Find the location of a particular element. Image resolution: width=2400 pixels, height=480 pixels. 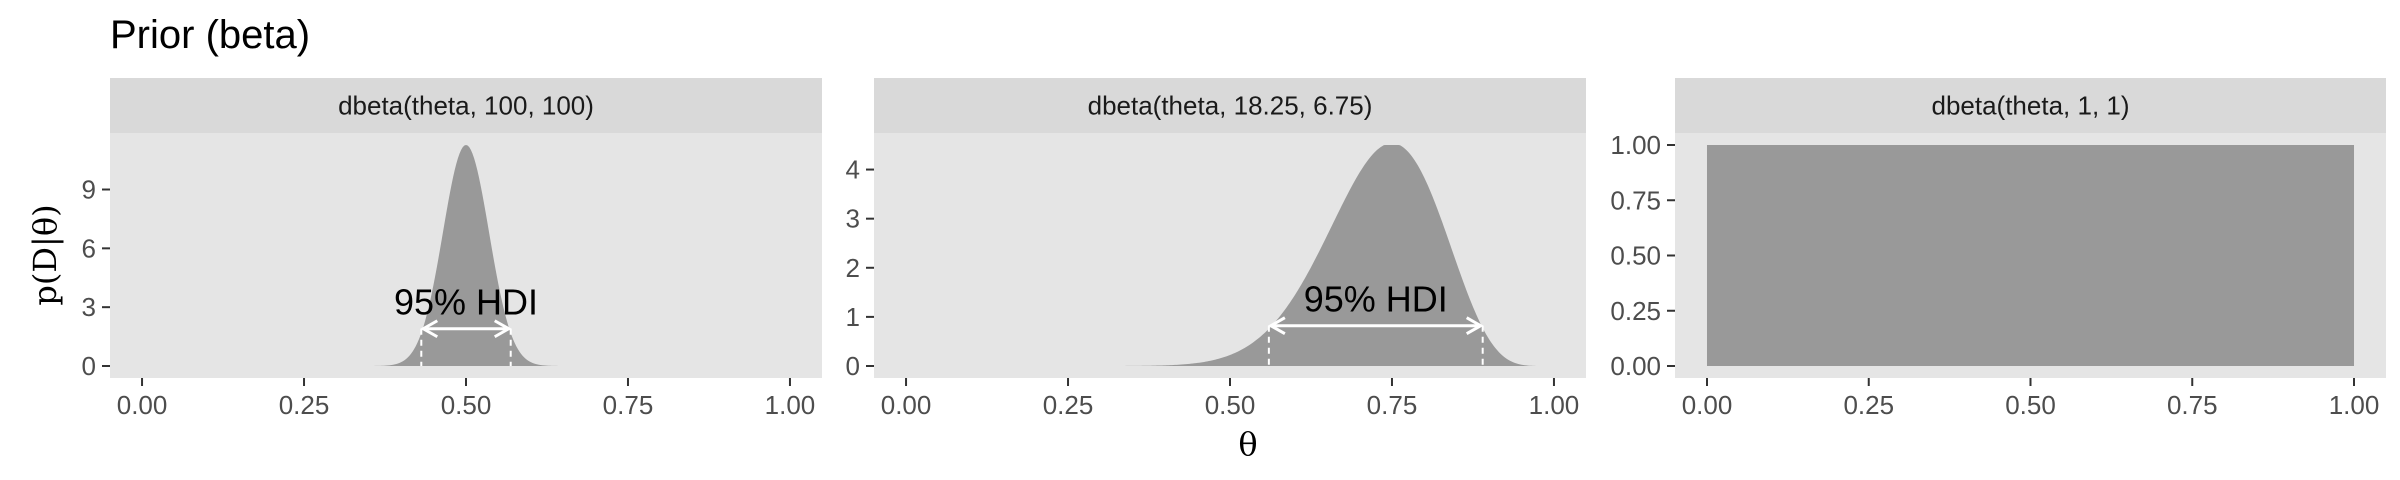

facet-strip-label: dbeta(theta, 18.25, 6.75) is located at coordinates (1230, 106).